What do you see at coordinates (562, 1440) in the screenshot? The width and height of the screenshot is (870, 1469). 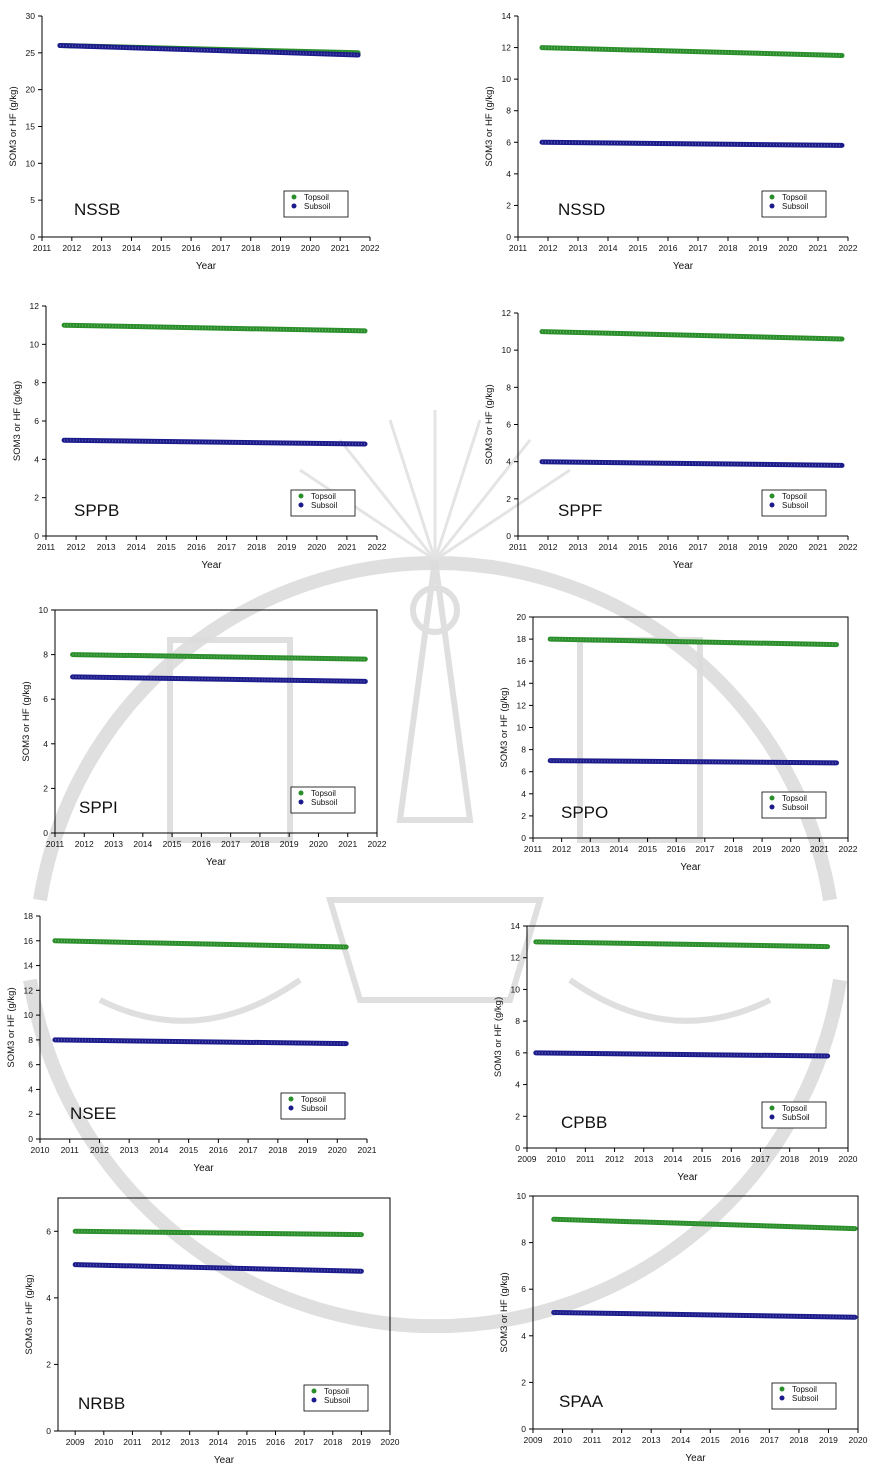 I see `x-tick-label: 2010` at bounding box center [562, 1440].